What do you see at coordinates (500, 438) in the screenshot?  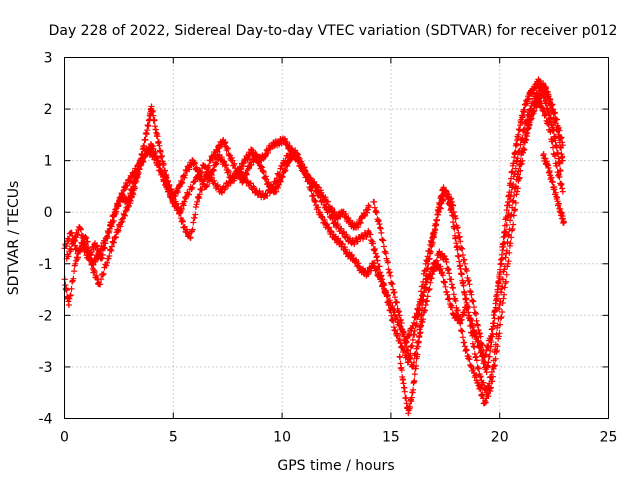 I see `x-tick-label: 20` at bounding box center [500, 438].